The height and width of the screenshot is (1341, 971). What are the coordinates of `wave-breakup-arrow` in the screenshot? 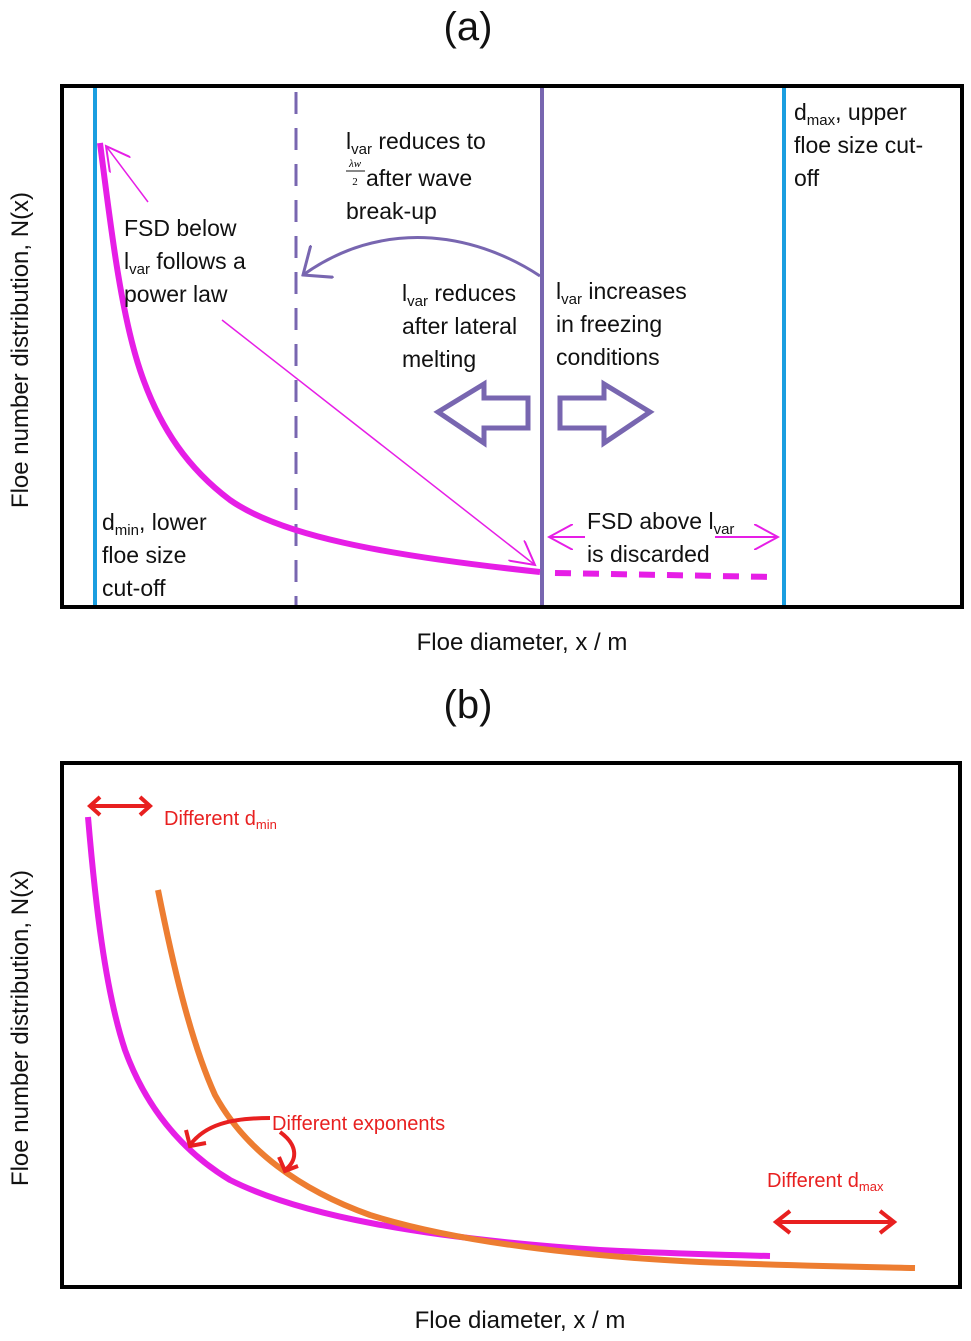 It's located at (422, 256).